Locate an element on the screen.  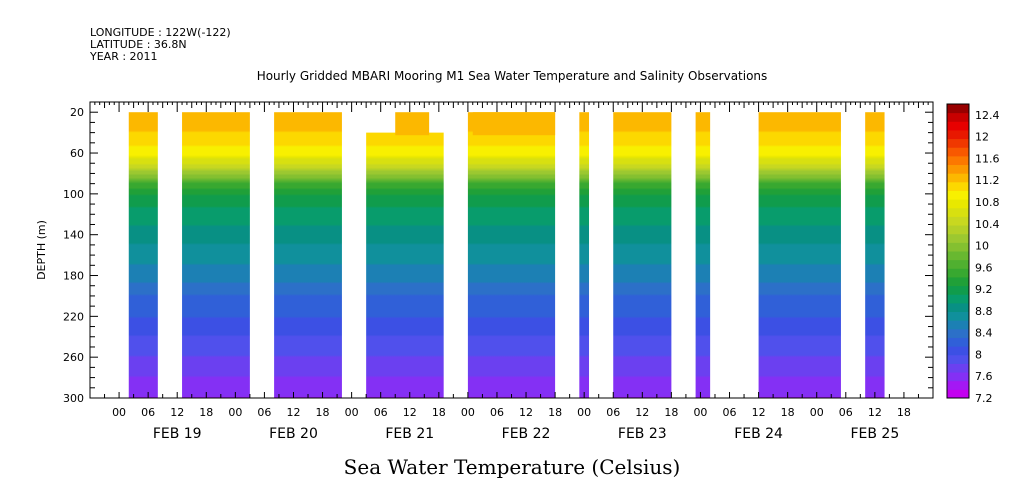
y-tick-label: 140 is located at coordinates (73, 235).